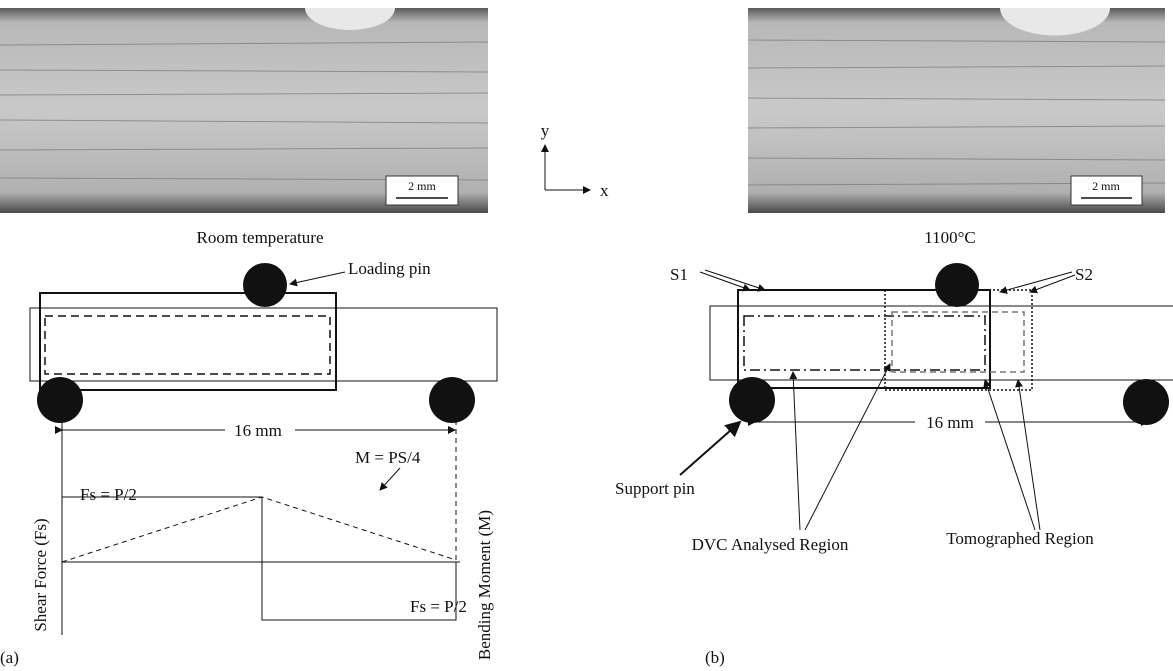 This screenshot has height=671, width=1173. What do you see at coordinates (715, 657) in the screenshot?
I see `panel-label: (b)` at bounding box center [715, 657].